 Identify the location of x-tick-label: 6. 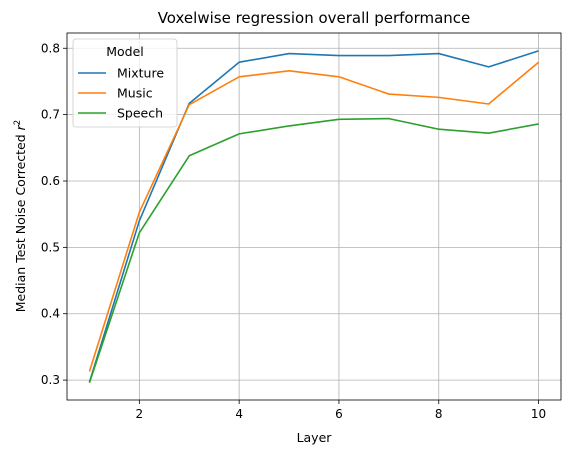
(339, 414).